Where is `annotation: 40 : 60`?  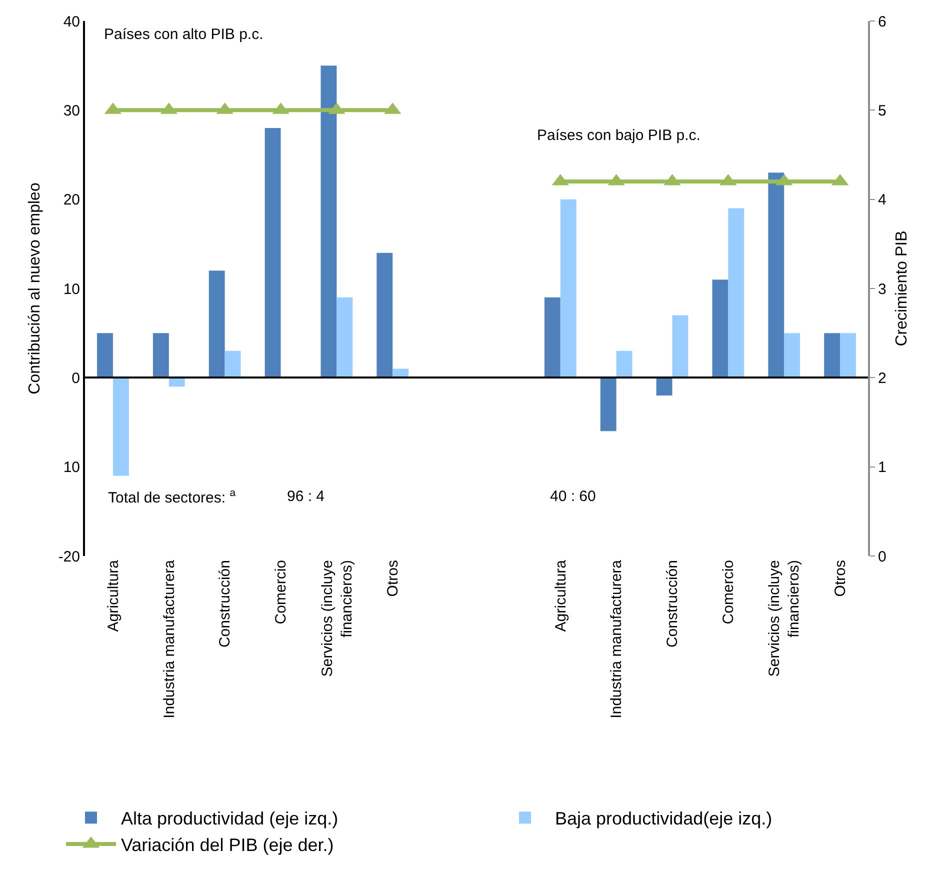
annotation: 40 : 60 is located at coordinates (573, 496).